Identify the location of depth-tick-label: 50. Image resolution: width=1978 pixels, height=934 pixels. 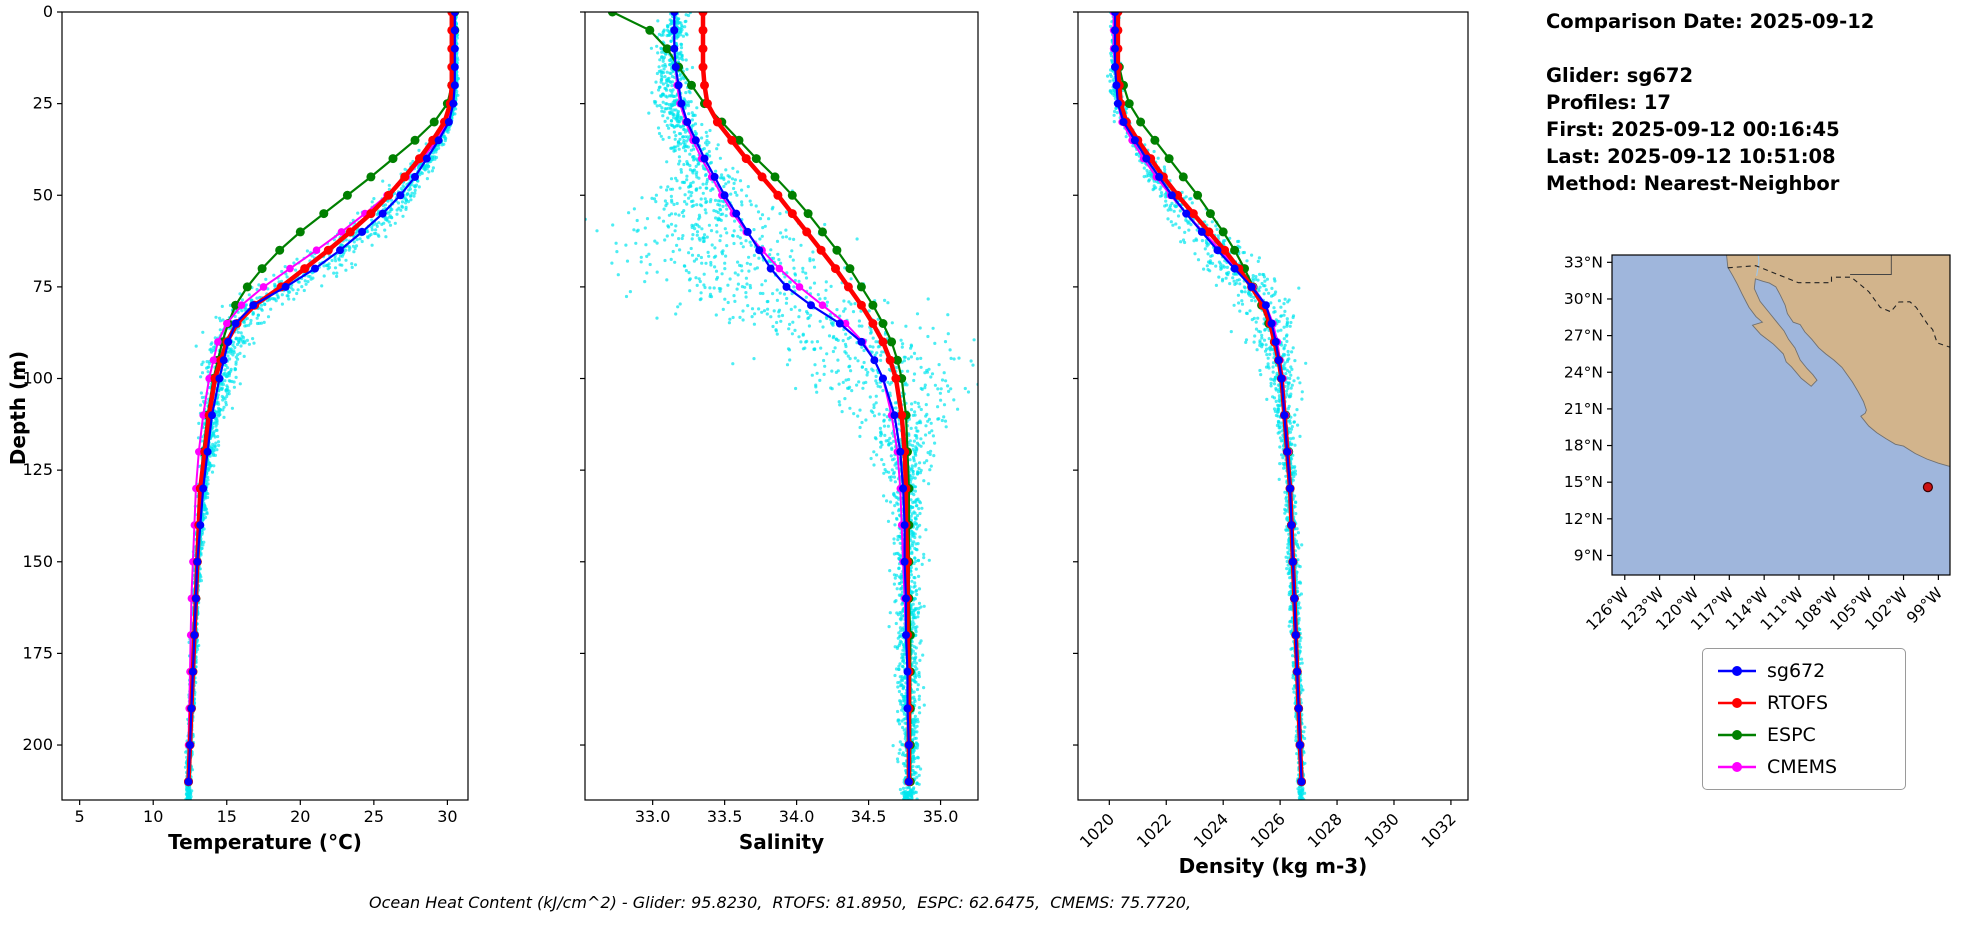
(43, 194).